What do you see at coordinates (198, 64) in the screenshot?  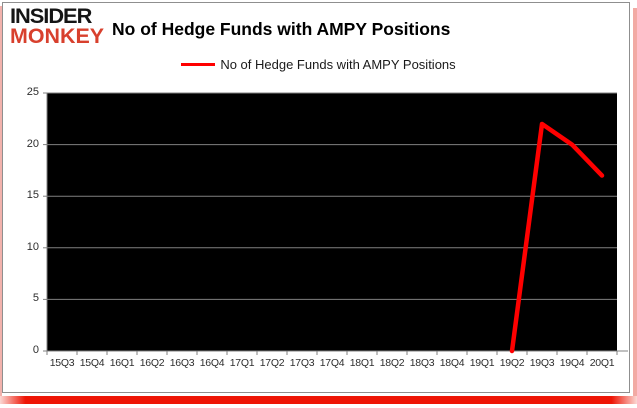 I see `legend-line-swatch` at bounding box center [198, 64].